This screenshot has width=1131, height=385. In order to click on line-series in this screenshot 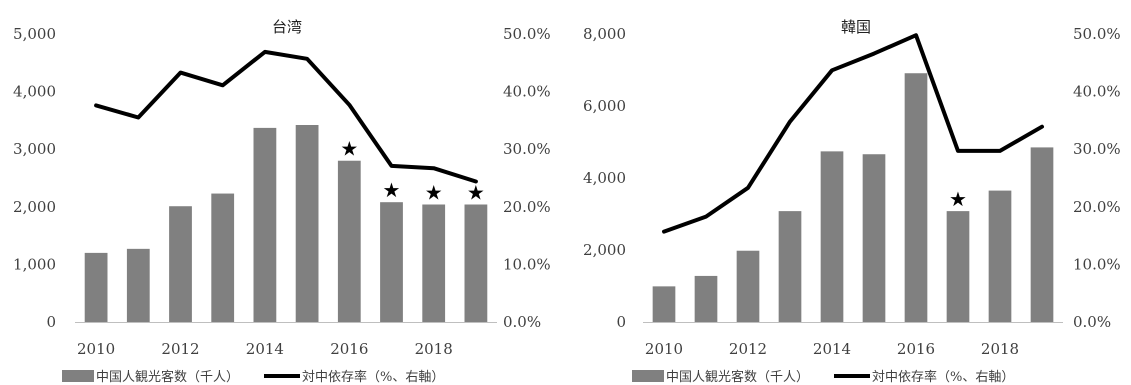, I will do `click(286, 116)`.